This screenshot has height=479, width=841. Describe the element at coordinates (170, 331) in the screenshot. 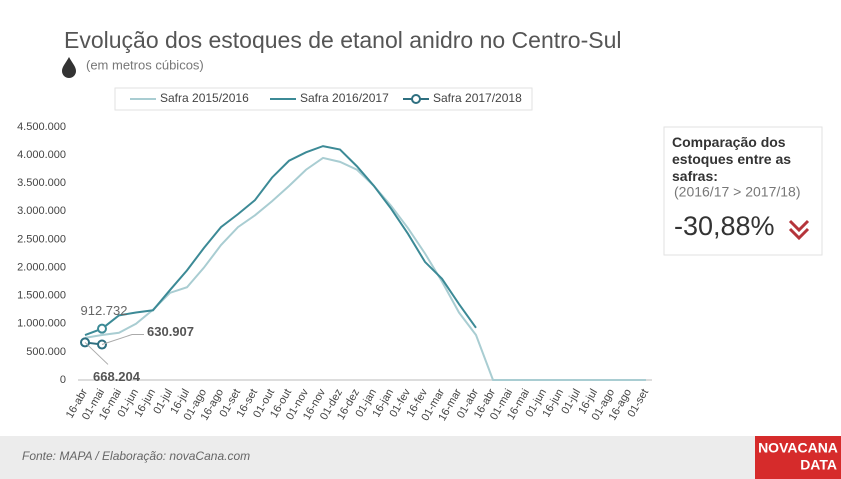

I see `data-label: 630.907` at that location.